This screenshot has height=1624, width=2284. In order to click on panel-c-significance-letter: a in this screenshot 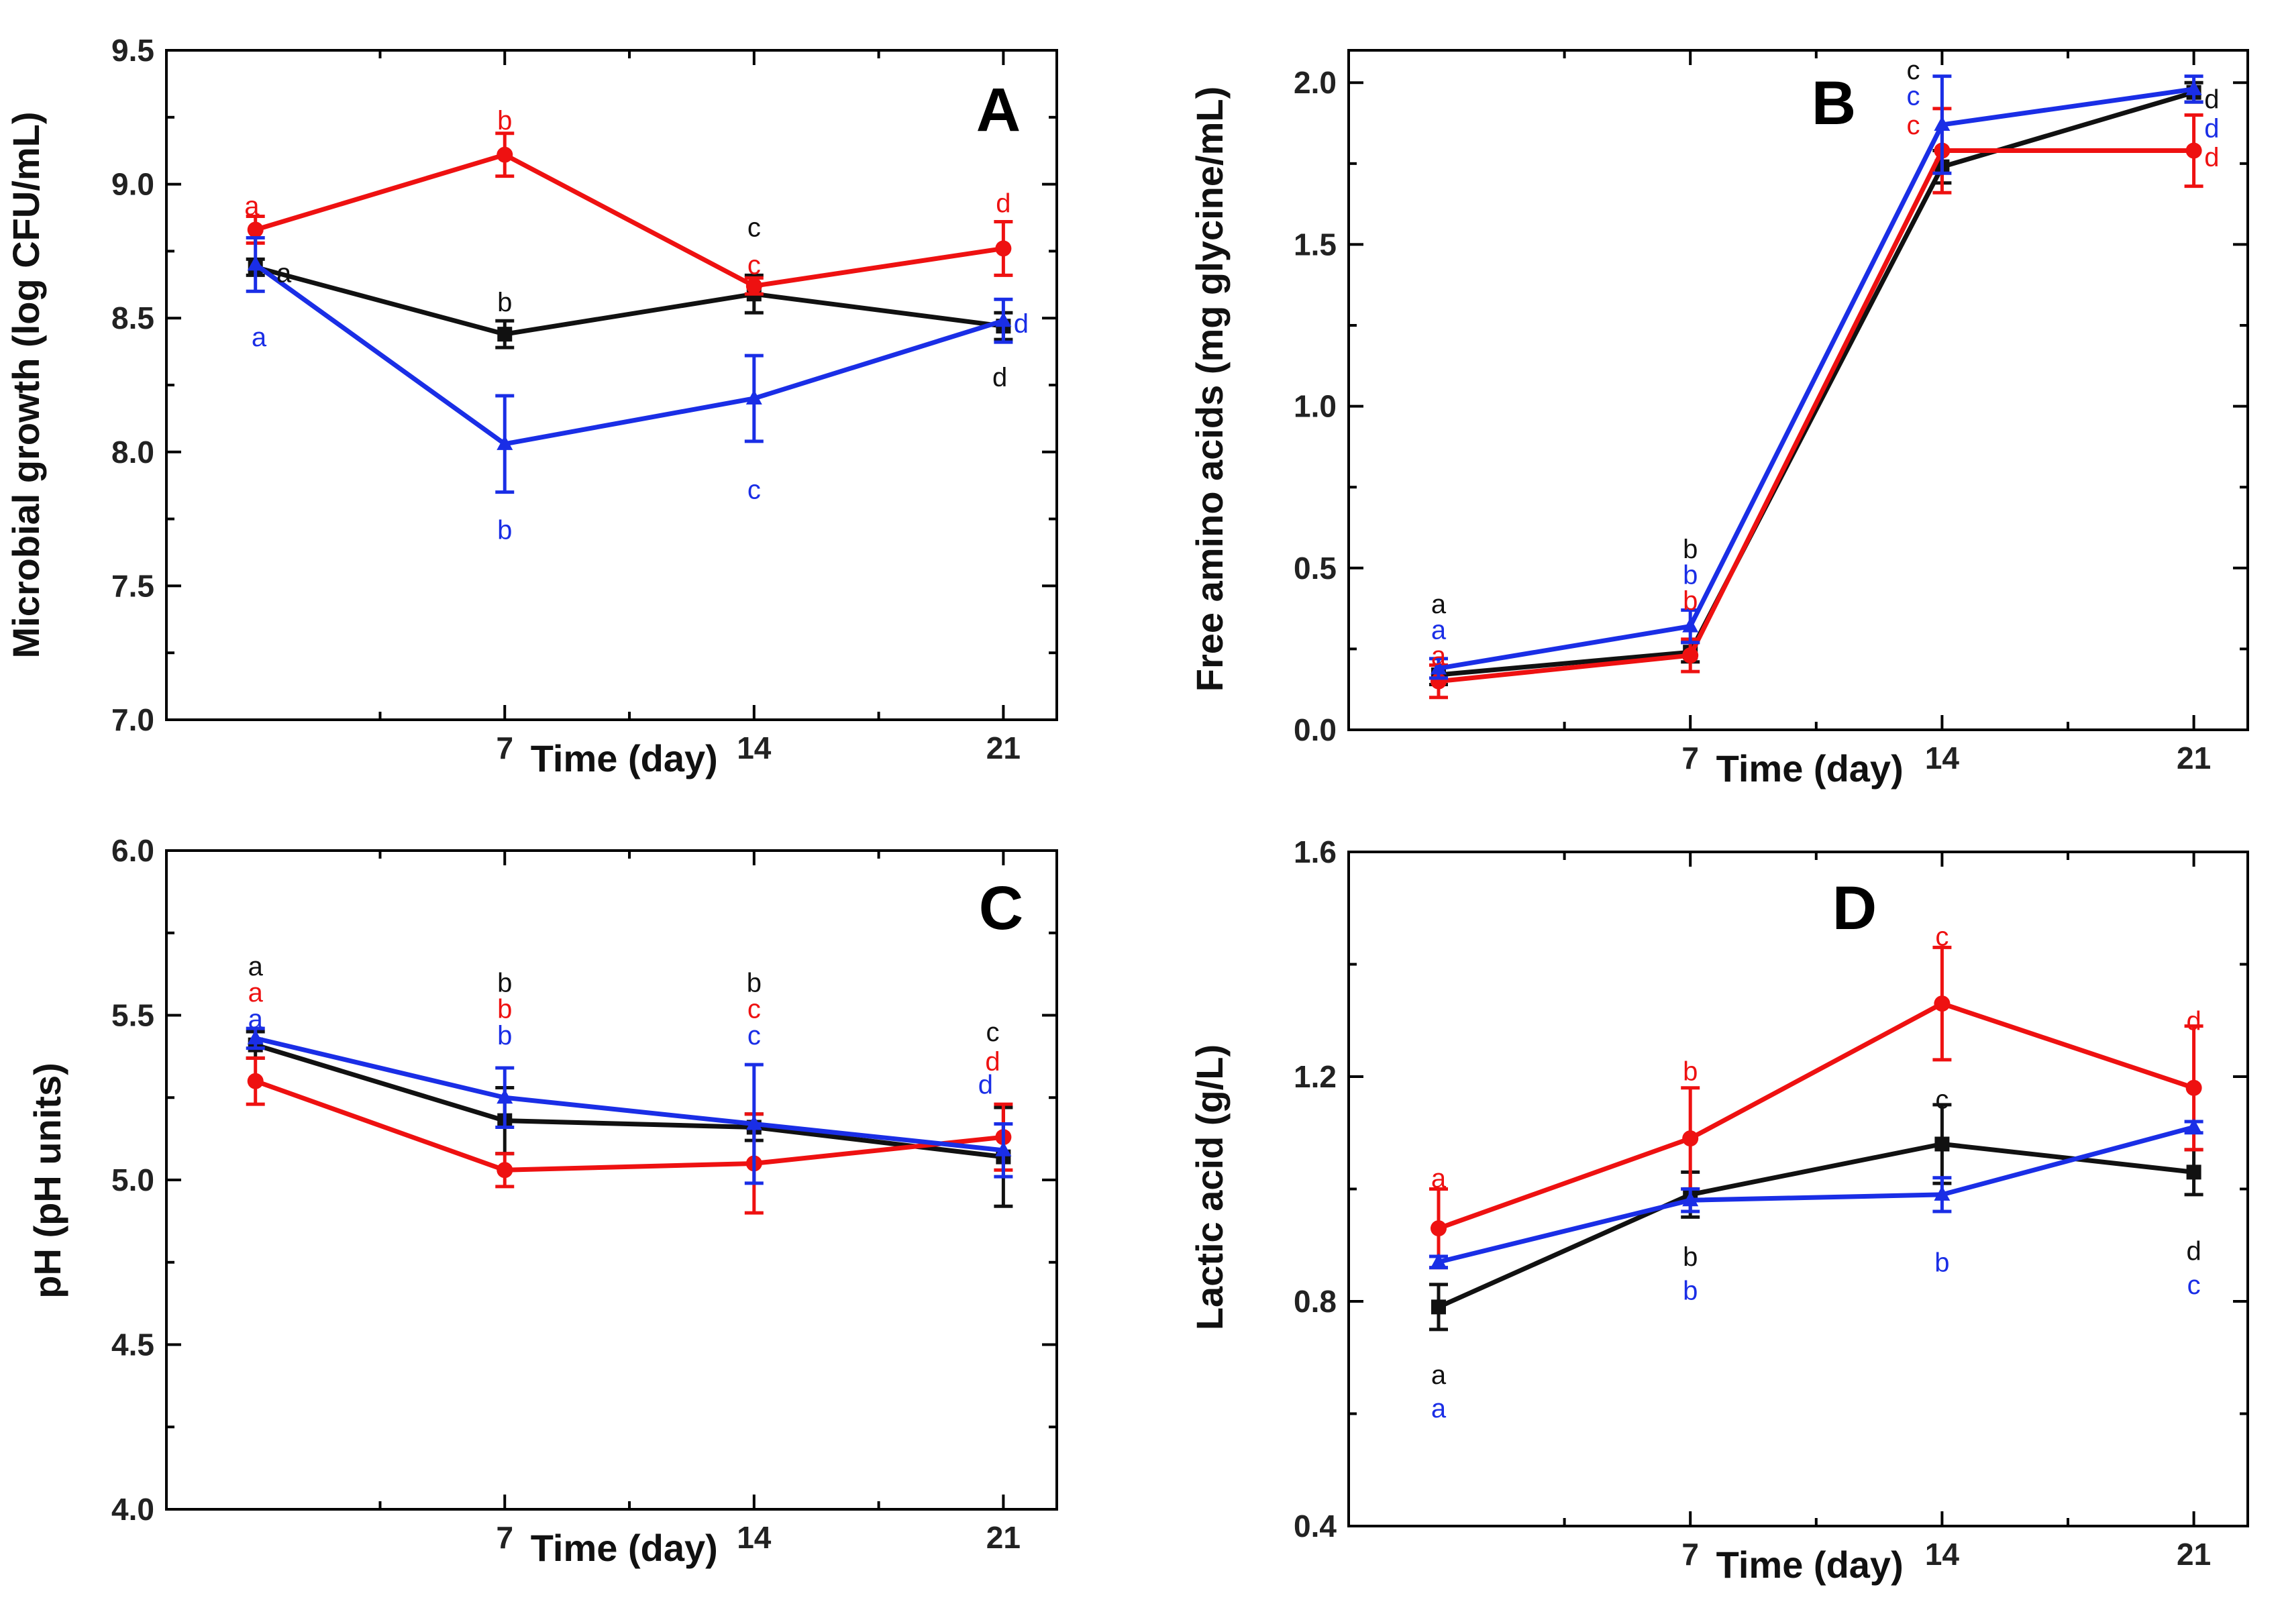, I will do `click(256, 1019)`.